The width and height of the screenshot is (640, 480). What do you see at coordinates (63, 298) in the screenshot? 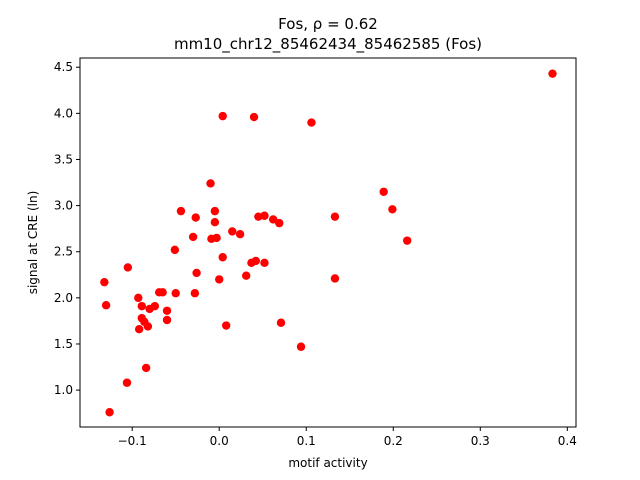
I see `y-tick-label: 2.0` at bounding box center [63, 298].